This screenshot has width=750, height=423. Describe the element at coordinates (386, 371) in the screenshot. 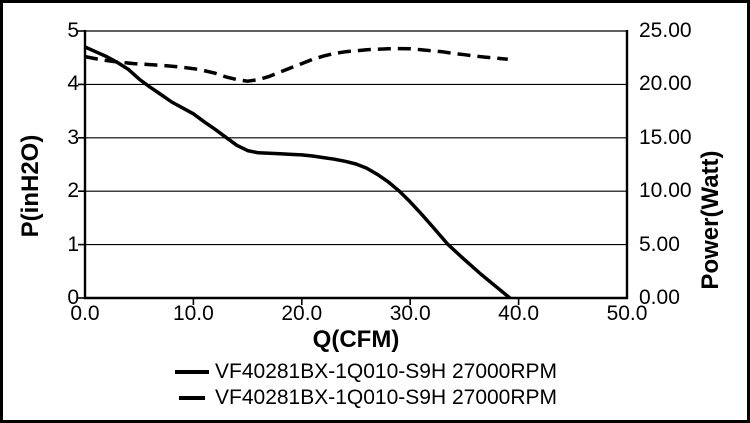

I see `legend-label-pressure: VF40281BX-1Q010-S9H 27000RPM` at that location.